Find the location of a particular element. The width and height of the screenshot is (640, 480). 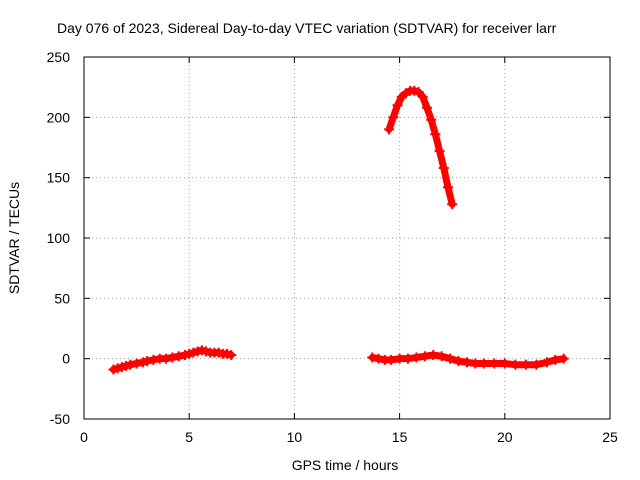

y-tick-label: 50 is located at coordinates (62, 298).